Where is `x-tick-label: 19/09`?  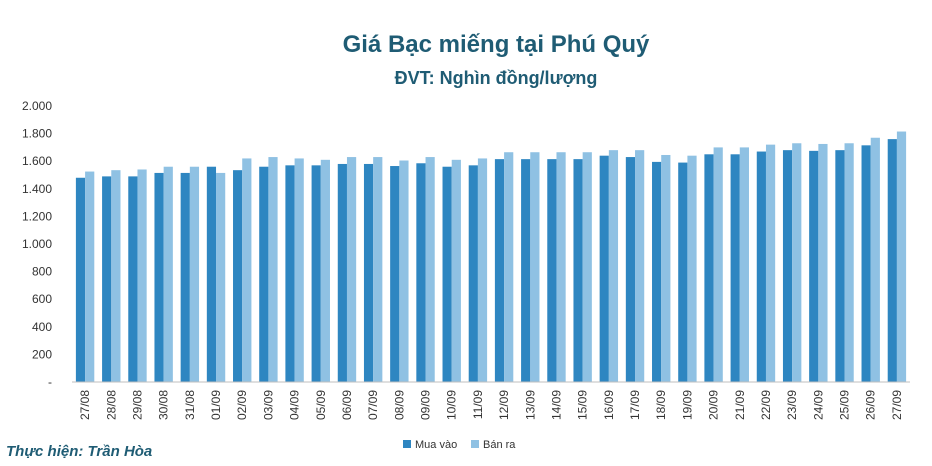 x-tick-label: 19/09 is located at coordinates (687, 405).